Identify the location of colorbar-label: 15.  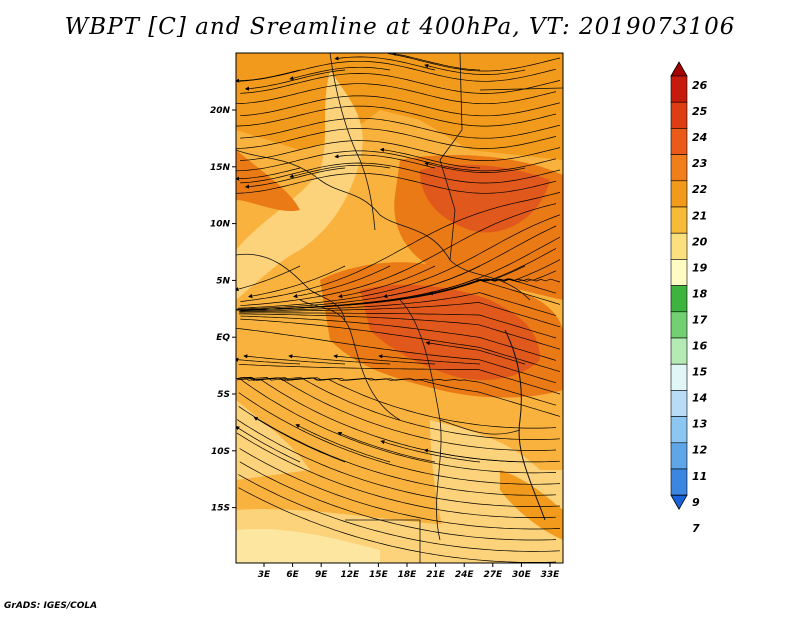
(700, 372).